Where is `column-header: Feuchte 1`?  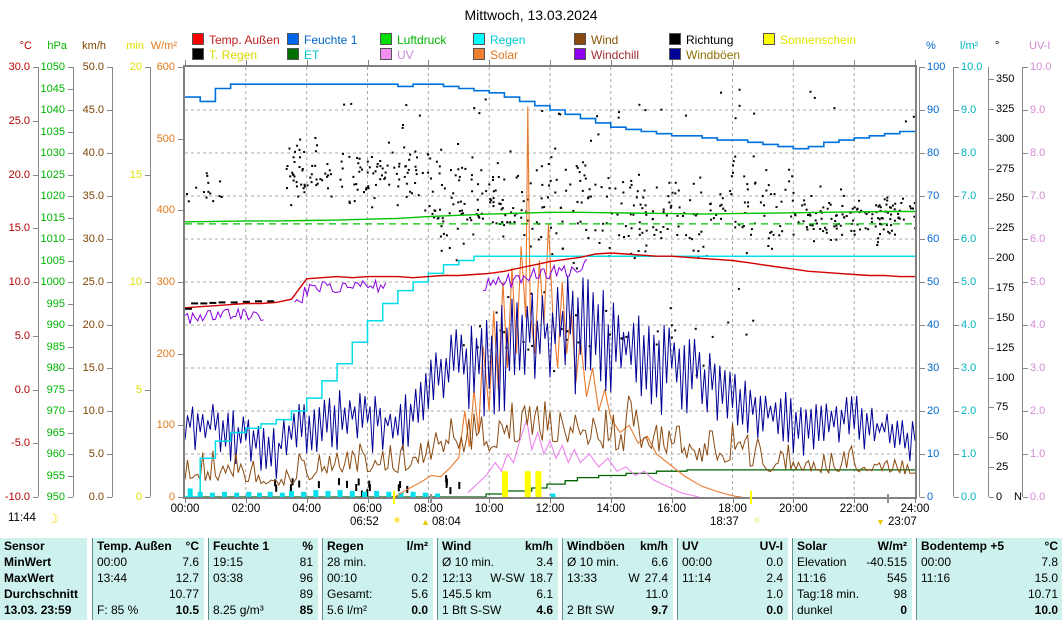
column-header: Feuchte 1 is located at coordinates (241, 546).